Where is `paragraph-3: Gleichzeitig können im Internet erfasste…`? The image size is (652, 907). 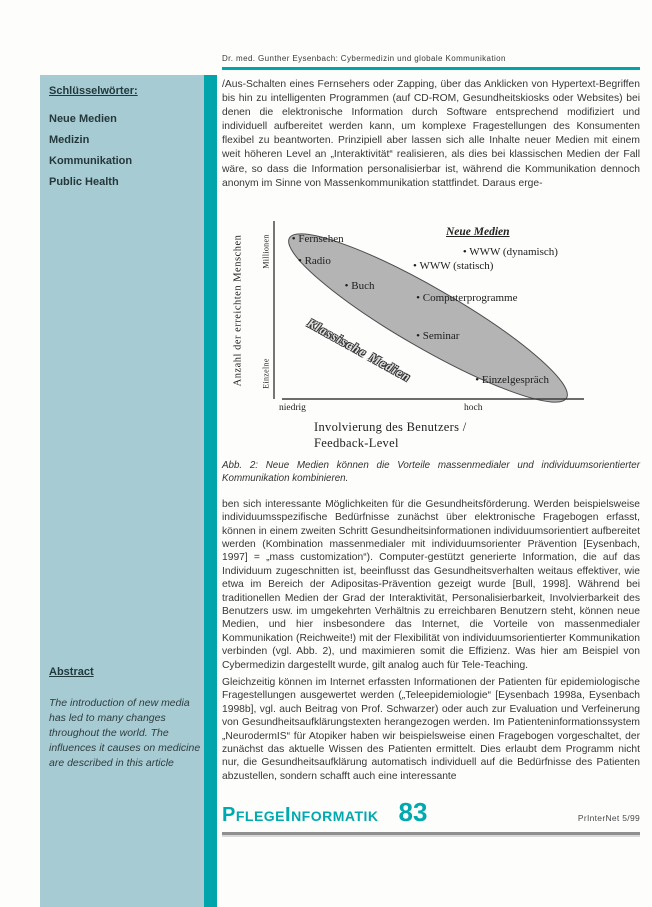
paragraph-3: Gleichzeitig können im Internet erfasste… is located at coordinates (431, 729).